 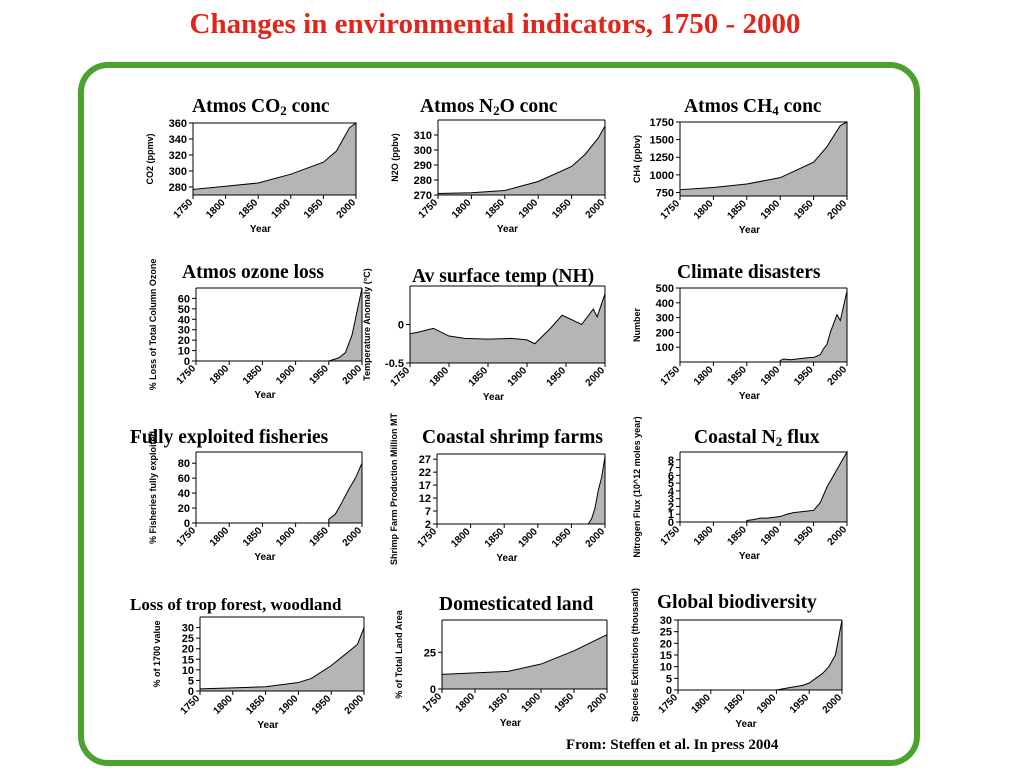 I want to click on title-text: Atmos ozone loss, so click(x=253, y=272).